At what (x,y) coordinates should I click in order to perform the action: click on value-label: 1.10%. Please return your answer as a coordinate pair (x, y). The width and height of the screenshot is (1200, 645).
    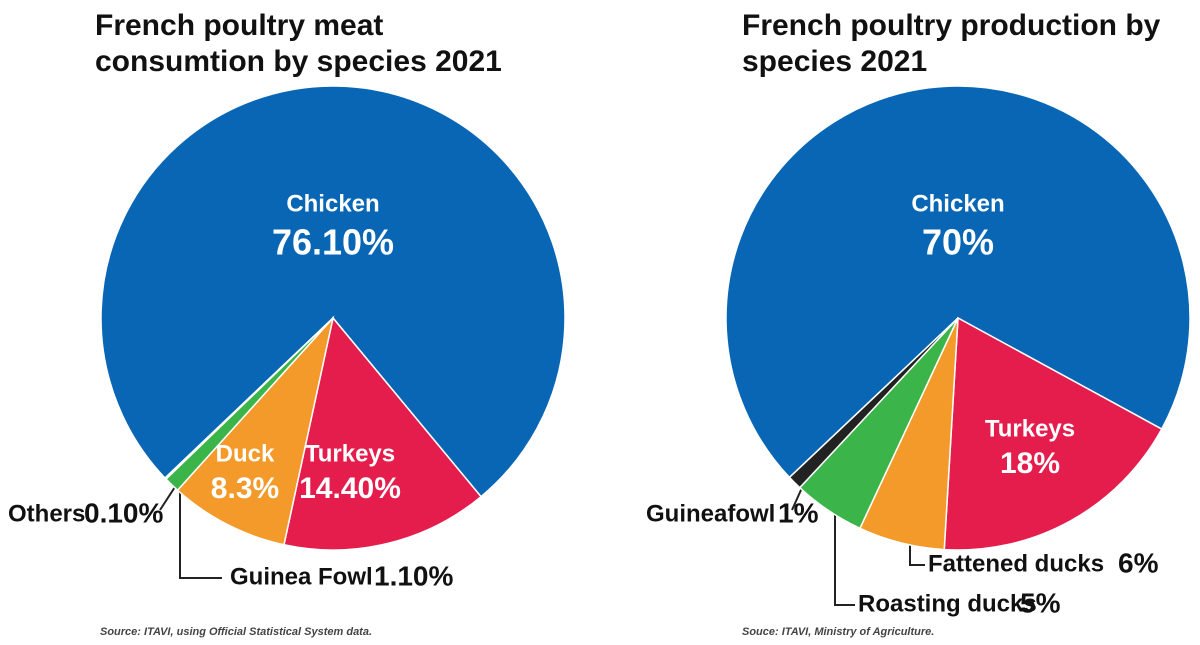
    Looking at the image, I should click on (413, 575).